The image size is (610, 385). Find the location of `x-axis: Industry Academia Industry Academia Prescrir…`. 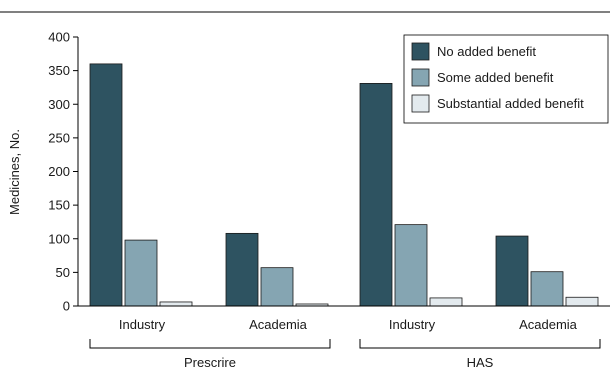

x-axis: Industry Academia Industry Academia Prescrir… is located at coordinates (344, 337).